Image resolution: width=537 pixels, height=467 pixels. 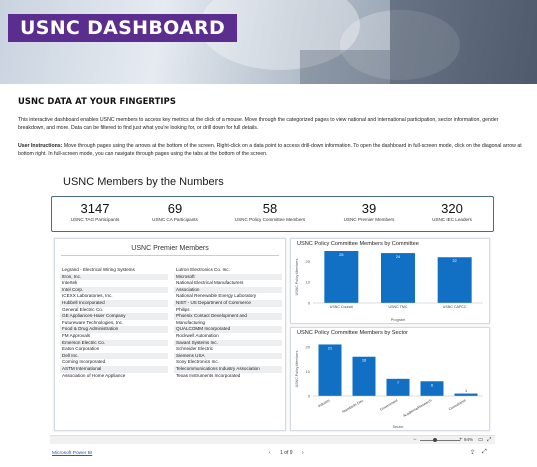 What do you see at coordinates (228, 316) in the screenshot?
I see `premier-member-item: Phoenix Contact Development and` at bounding box center [228, 316].